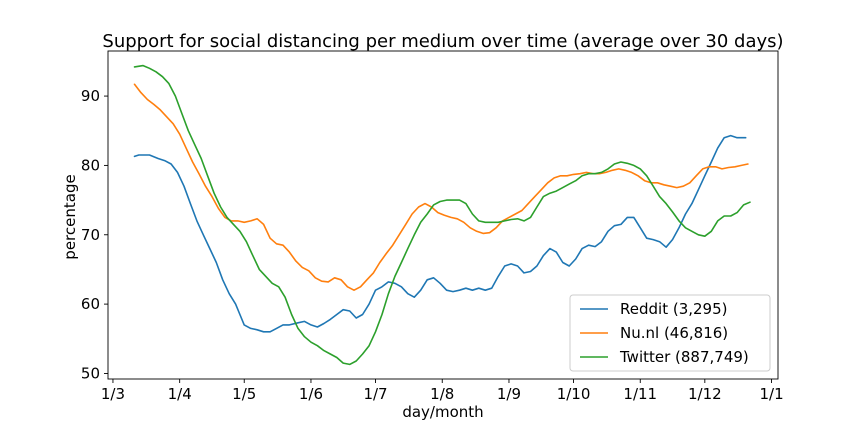  Describe the element at coordinates (90, 235) in the screenshot. I see `y-tick-label: 70` at that location.